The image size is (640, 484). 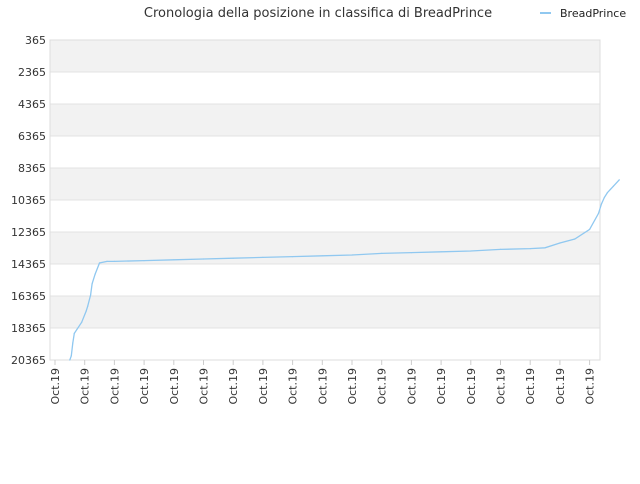 I want to click on y-tick-label: 14365, so click(x=28, y=264).